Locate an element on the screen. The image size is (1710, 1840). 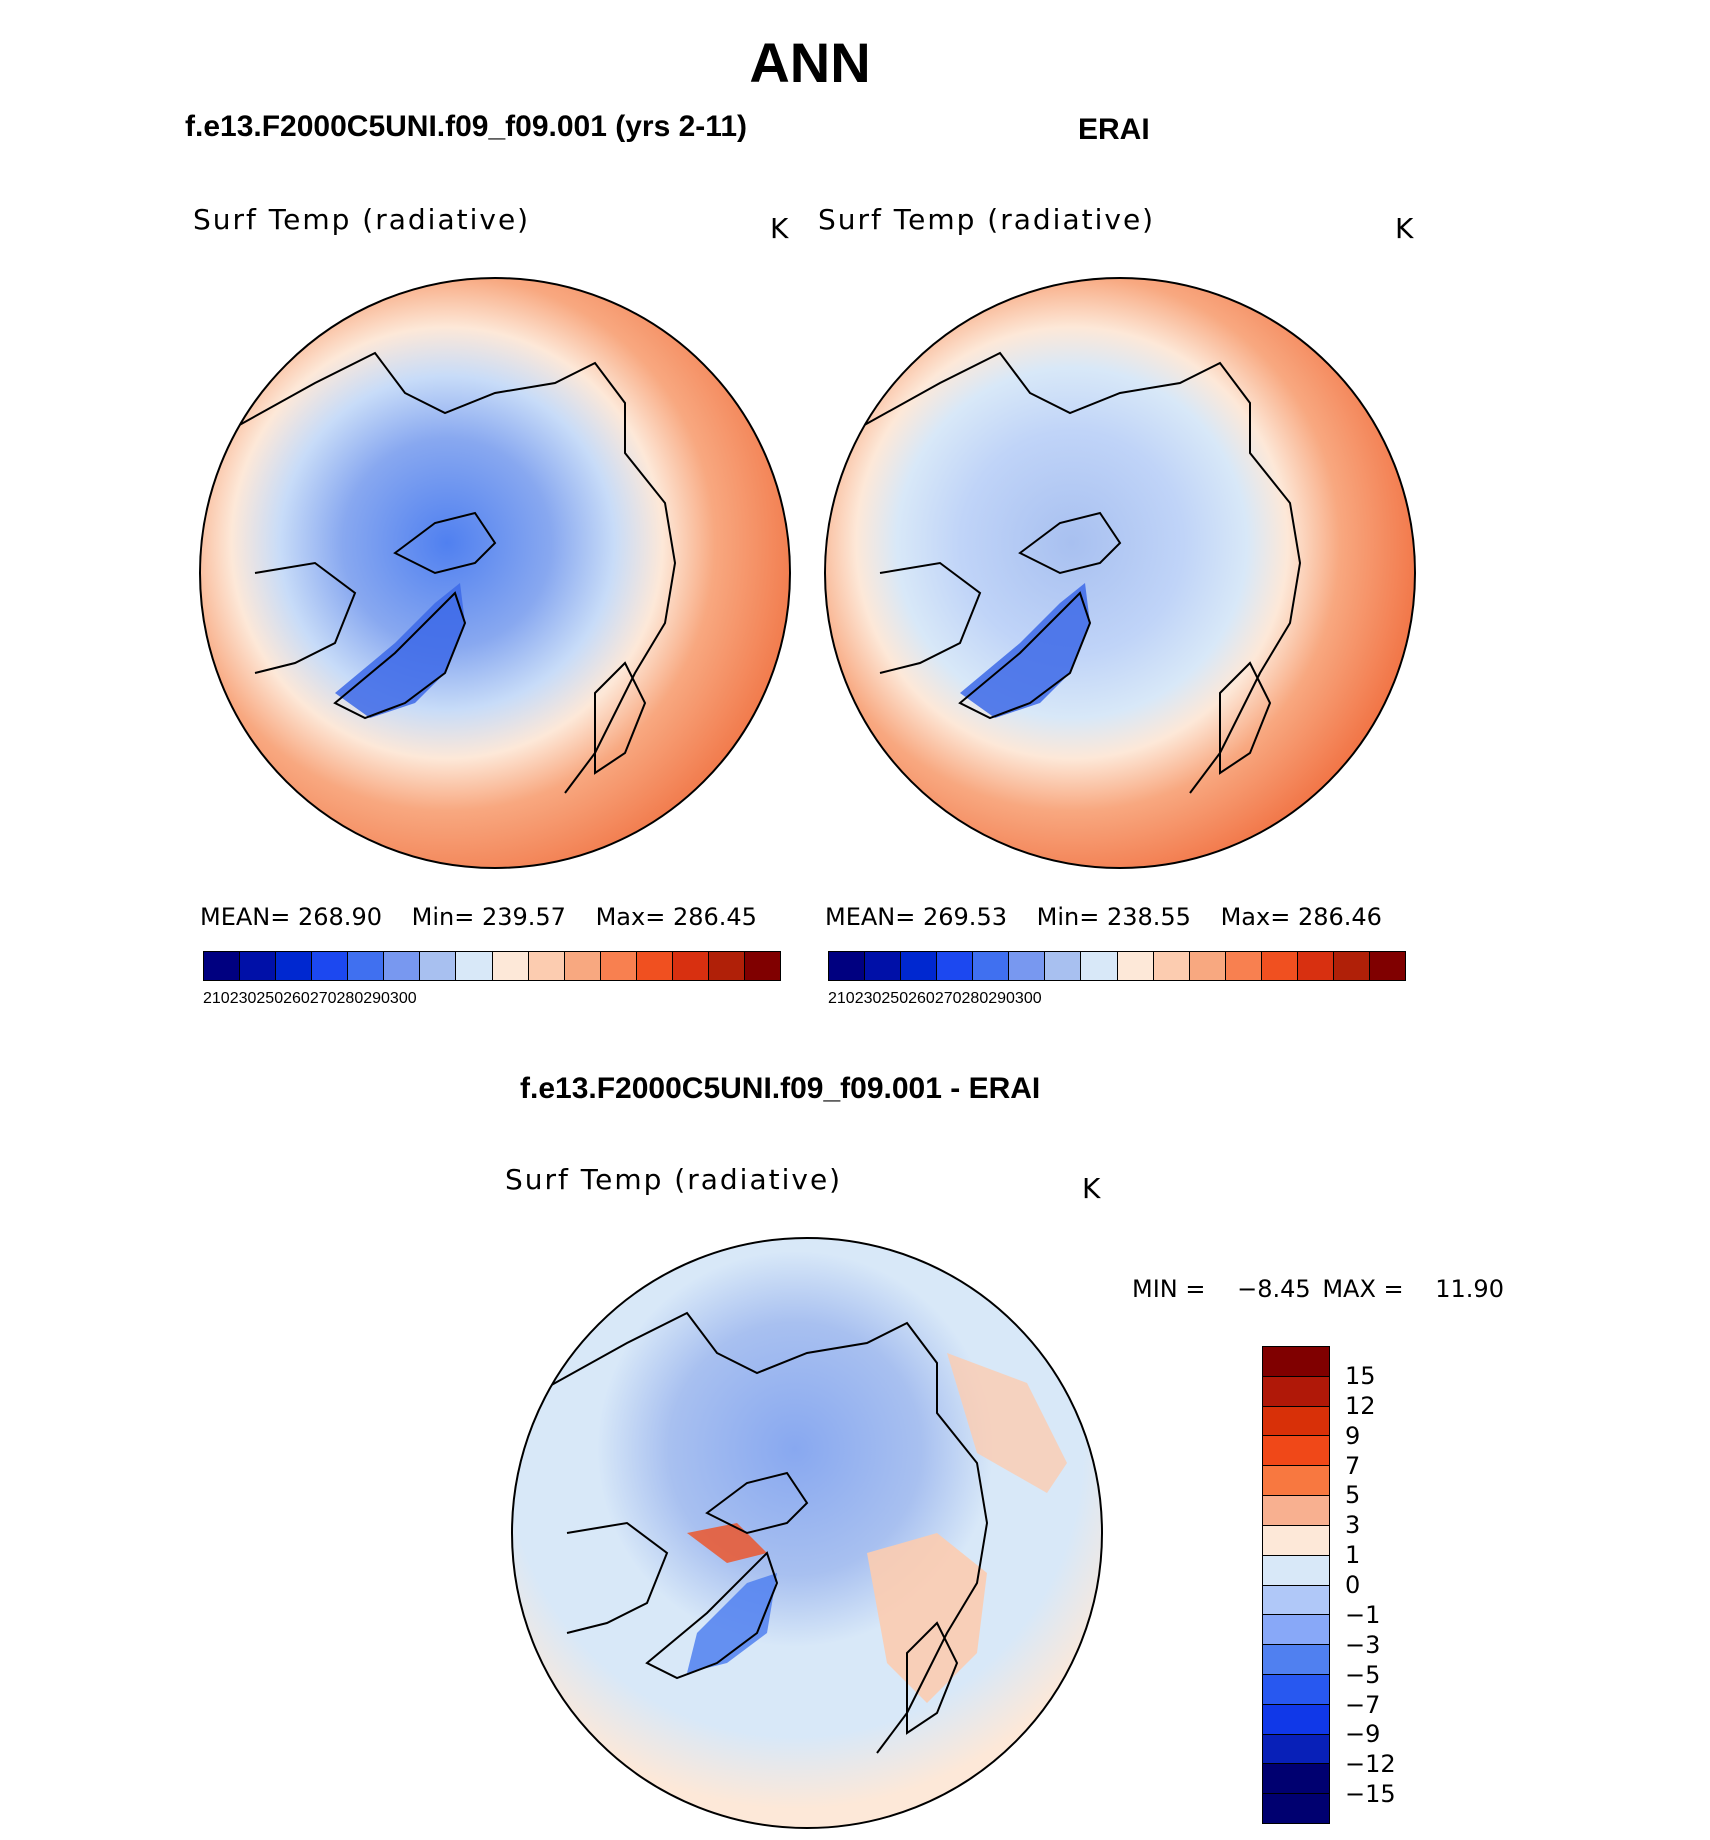
colorbar-tick-label: 5 is located at coordinates (1353, 1495).